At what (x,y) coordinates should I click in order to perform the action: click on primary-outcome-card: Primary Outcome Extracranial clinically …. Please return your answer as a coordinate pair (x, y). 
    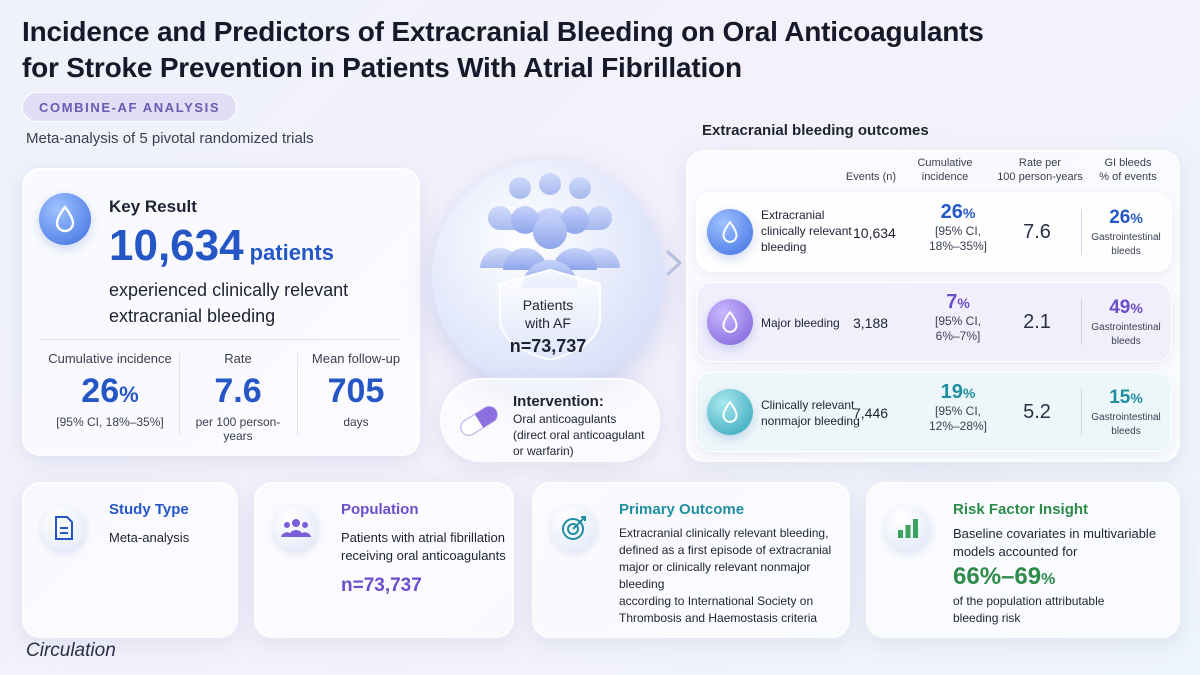
    Looking at the image, I should click on (691, 560).